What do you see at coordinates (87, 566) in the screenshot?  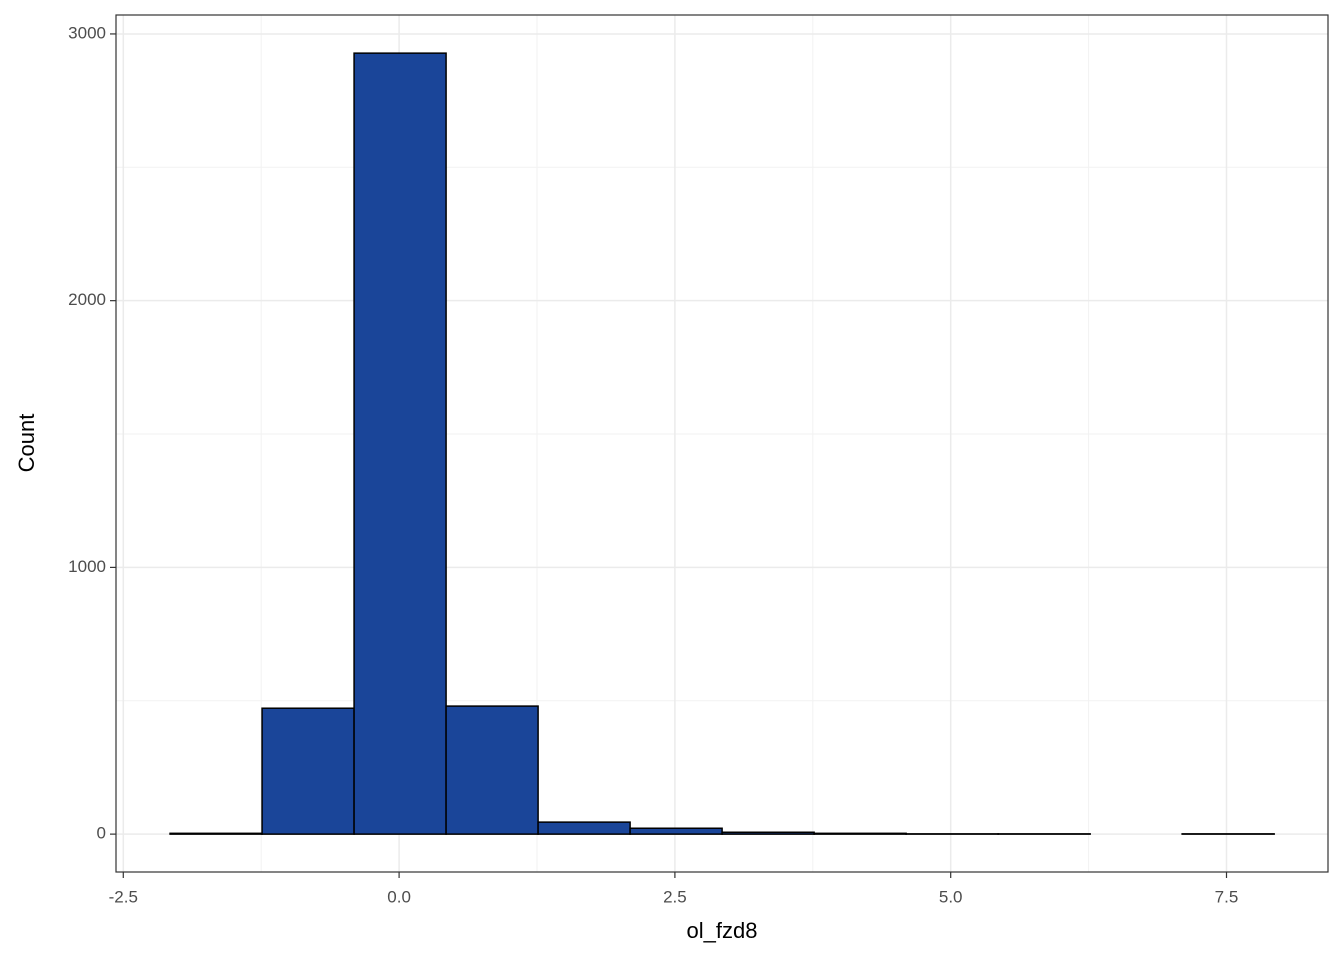 I see `y-tick-label: 1000` at bounding box center [87, 566].